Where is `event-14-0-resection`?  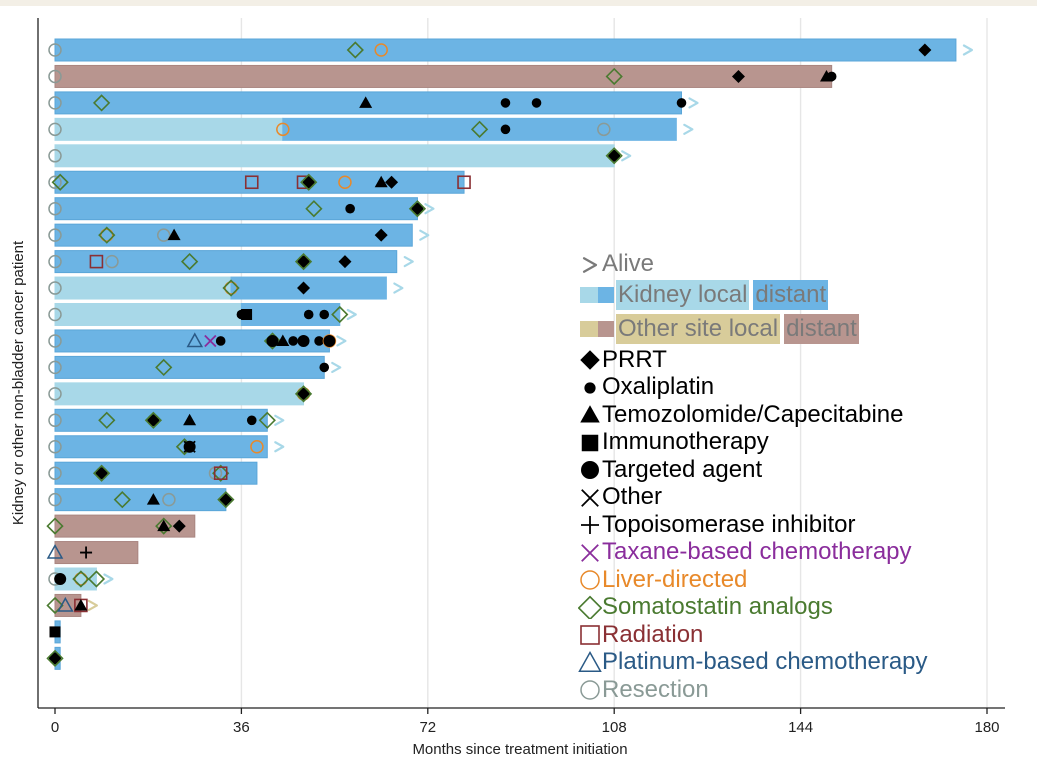
event-14-0-resection is located at coordinates (55, 394).